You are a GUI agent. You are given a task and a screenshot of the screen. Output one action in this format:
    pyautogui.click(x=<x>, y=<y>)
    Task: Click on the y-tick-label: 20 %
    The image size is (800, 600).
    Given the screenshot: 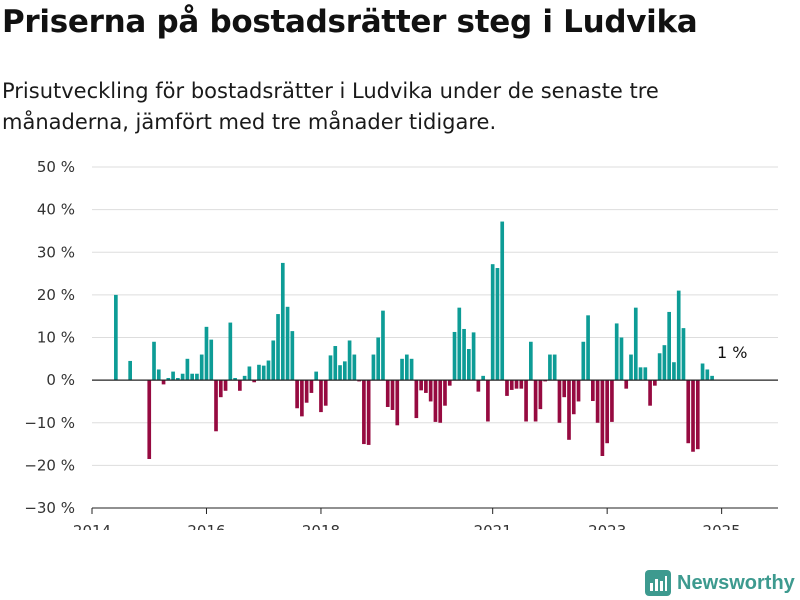 What is the action you would take?
    pyautogui.click(x=56, y=295)
    